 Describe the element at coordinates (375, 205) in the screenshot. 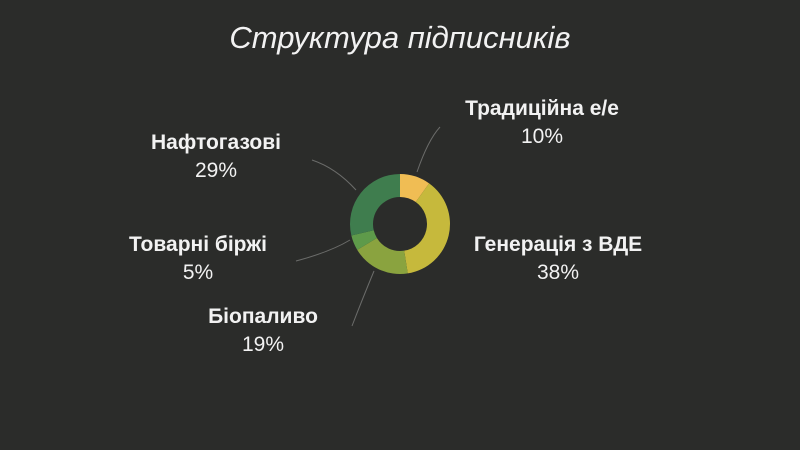

I see `donut-slice-oilgas` at that location.